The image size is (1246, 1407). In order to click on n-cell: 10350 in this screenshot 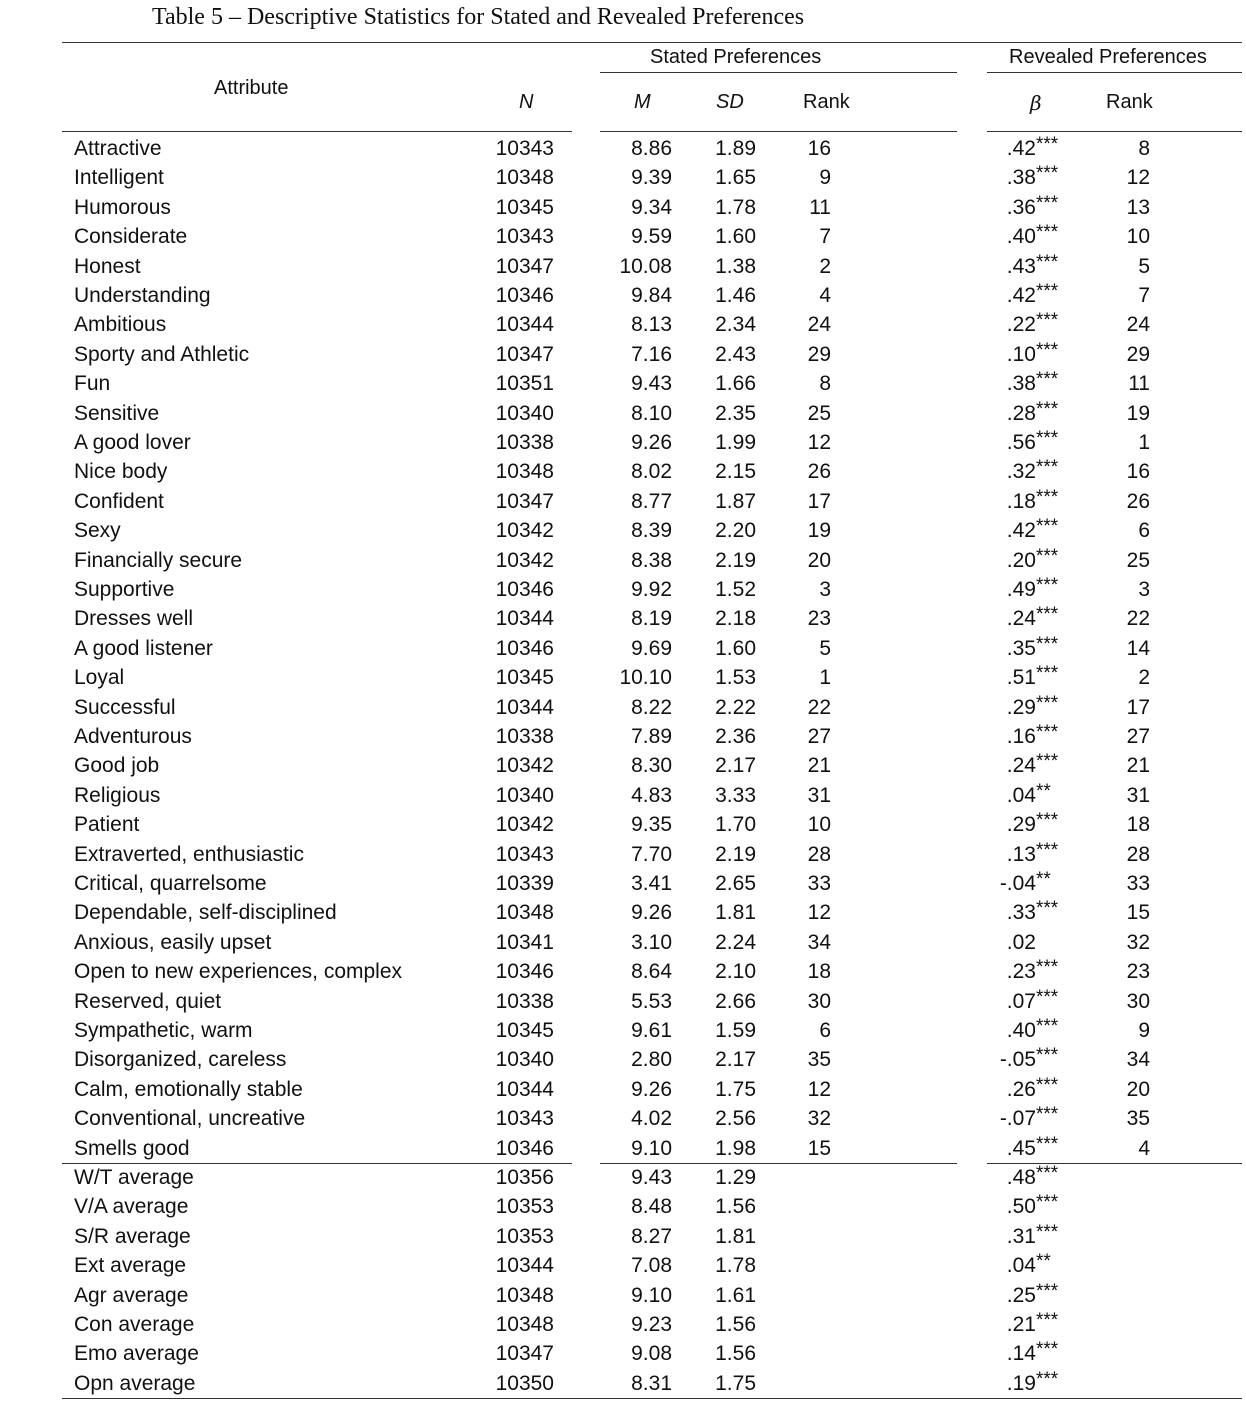, I will do `click(524, 1383)`.